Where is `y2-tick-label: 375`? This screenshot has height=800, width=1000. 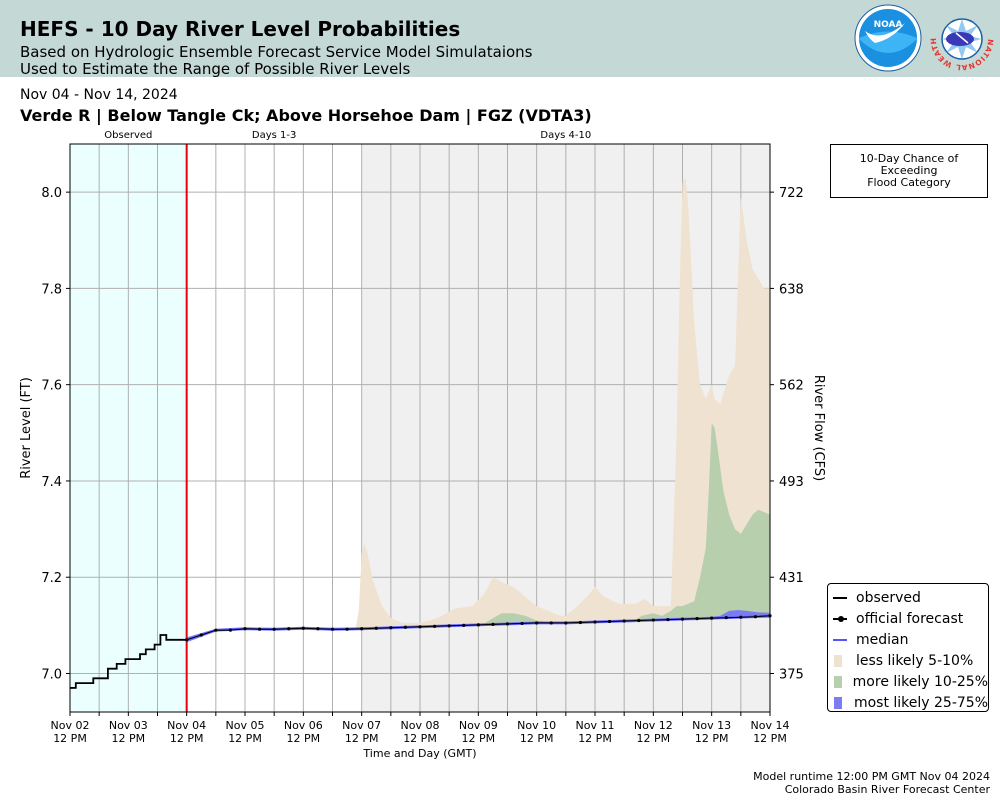
y2-tick-label: 375 is located at coordinates (791, 674).